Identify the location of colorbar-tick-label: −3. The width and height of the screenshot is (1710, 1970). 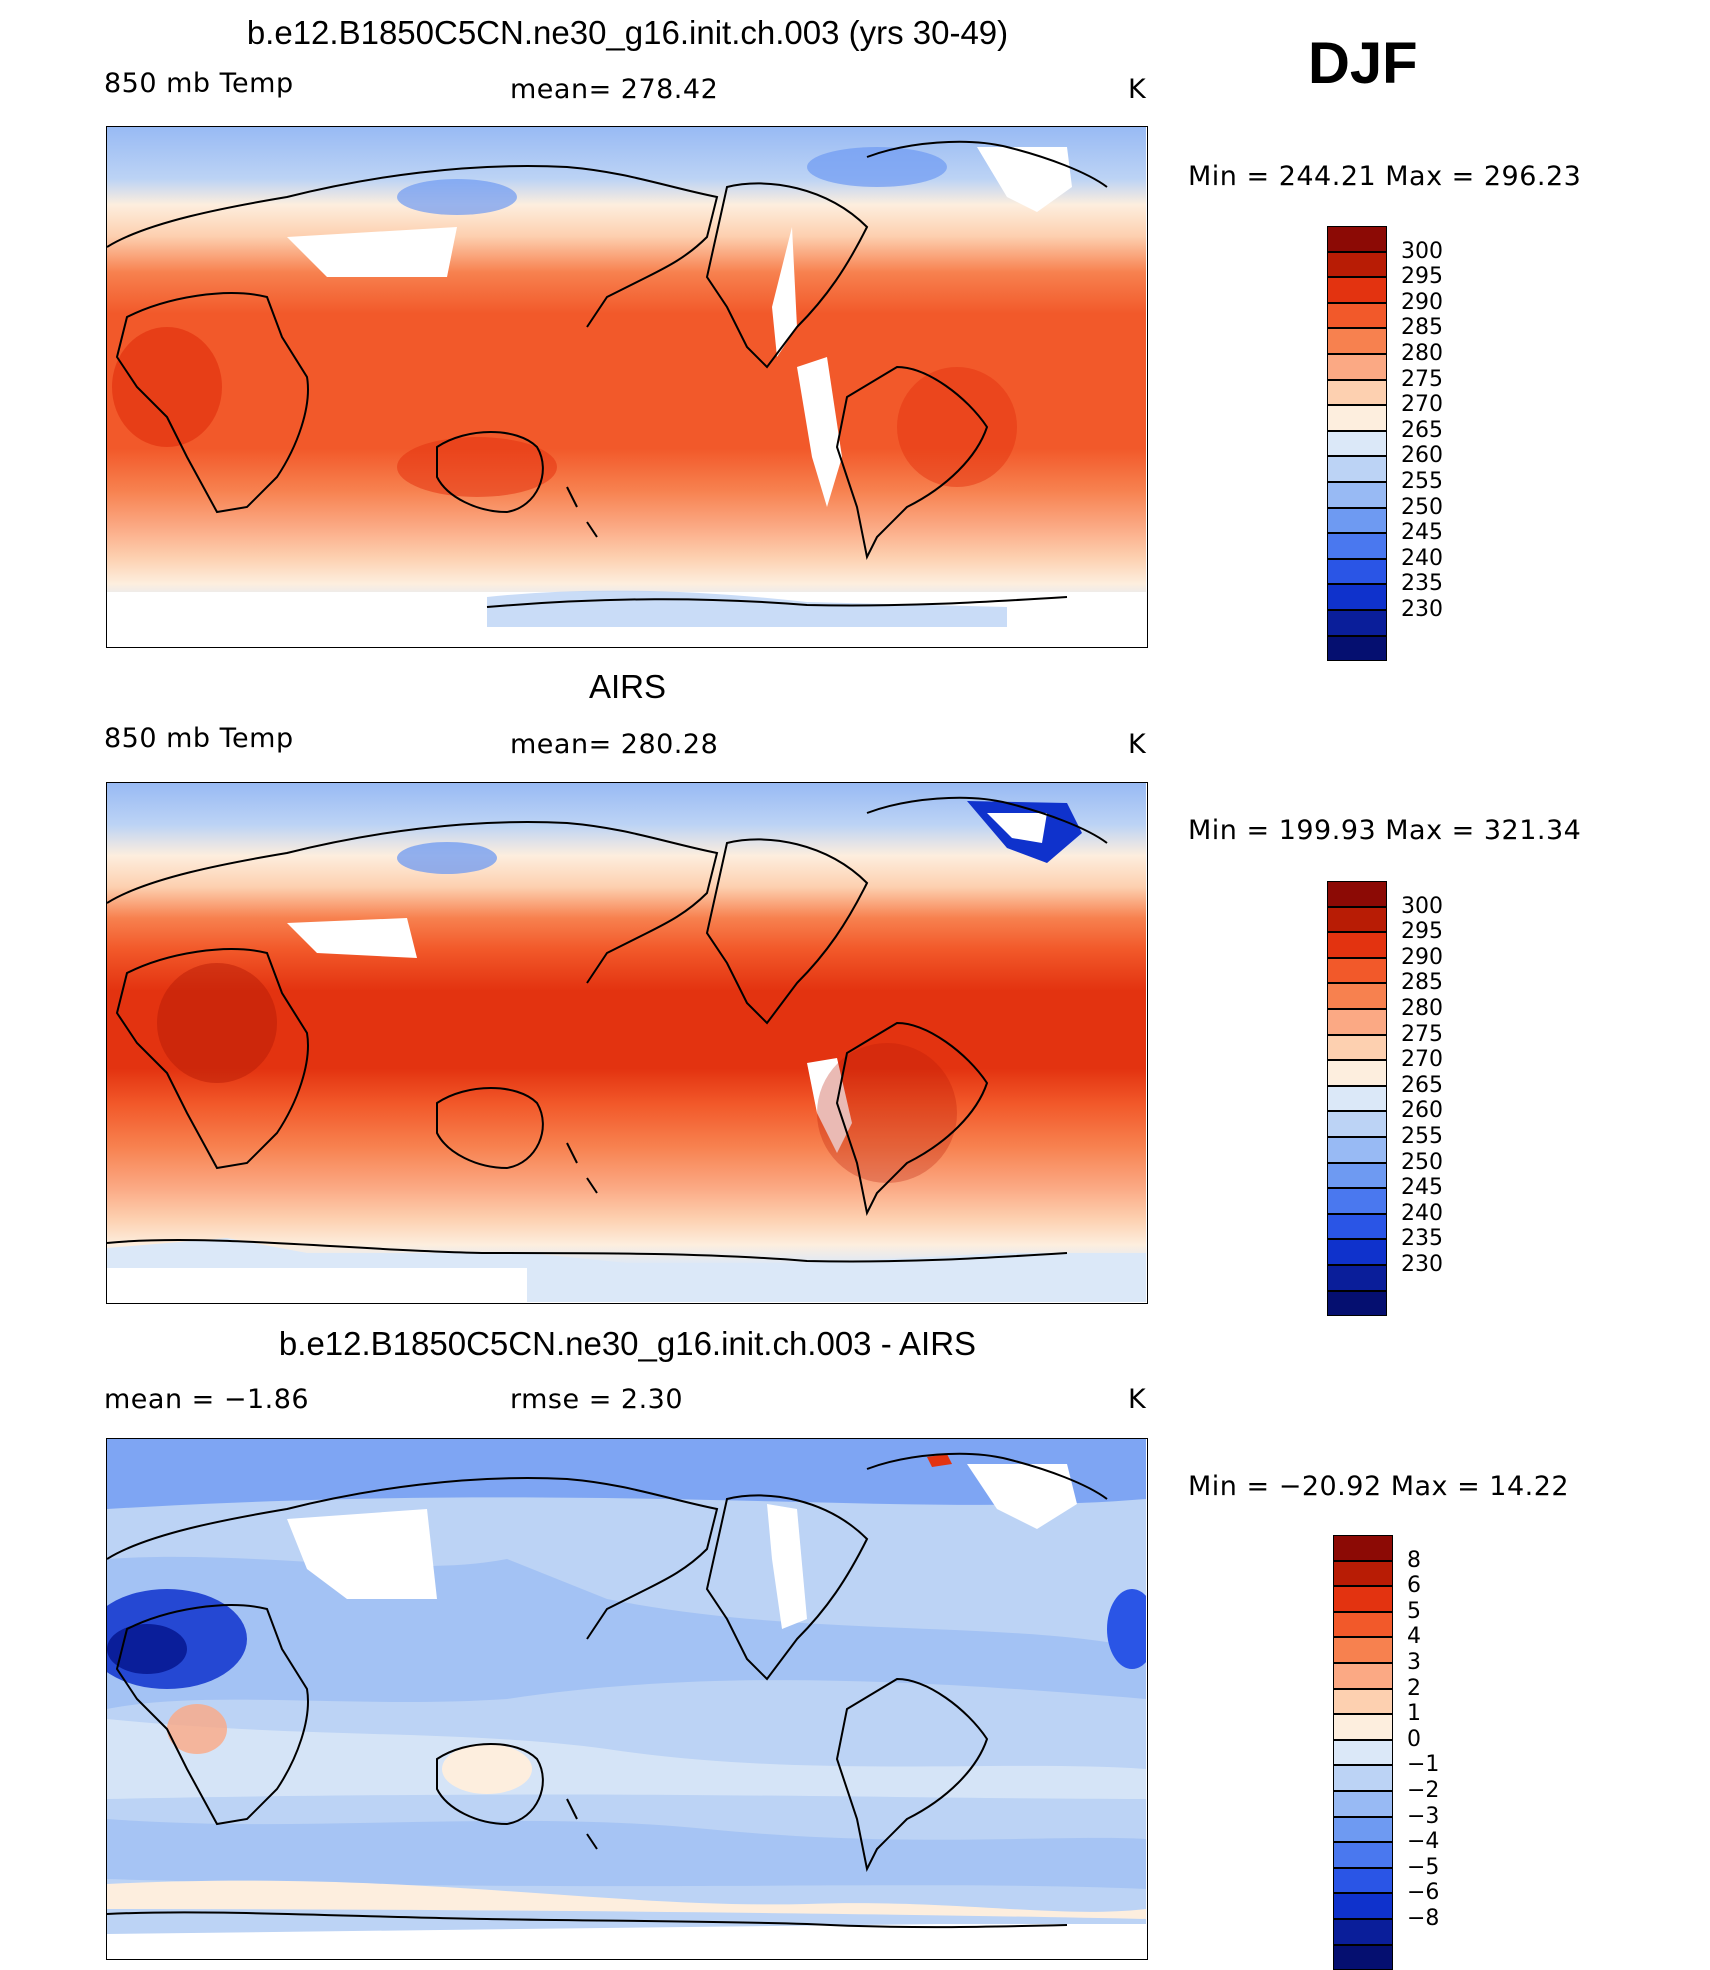
(1423, 1816).